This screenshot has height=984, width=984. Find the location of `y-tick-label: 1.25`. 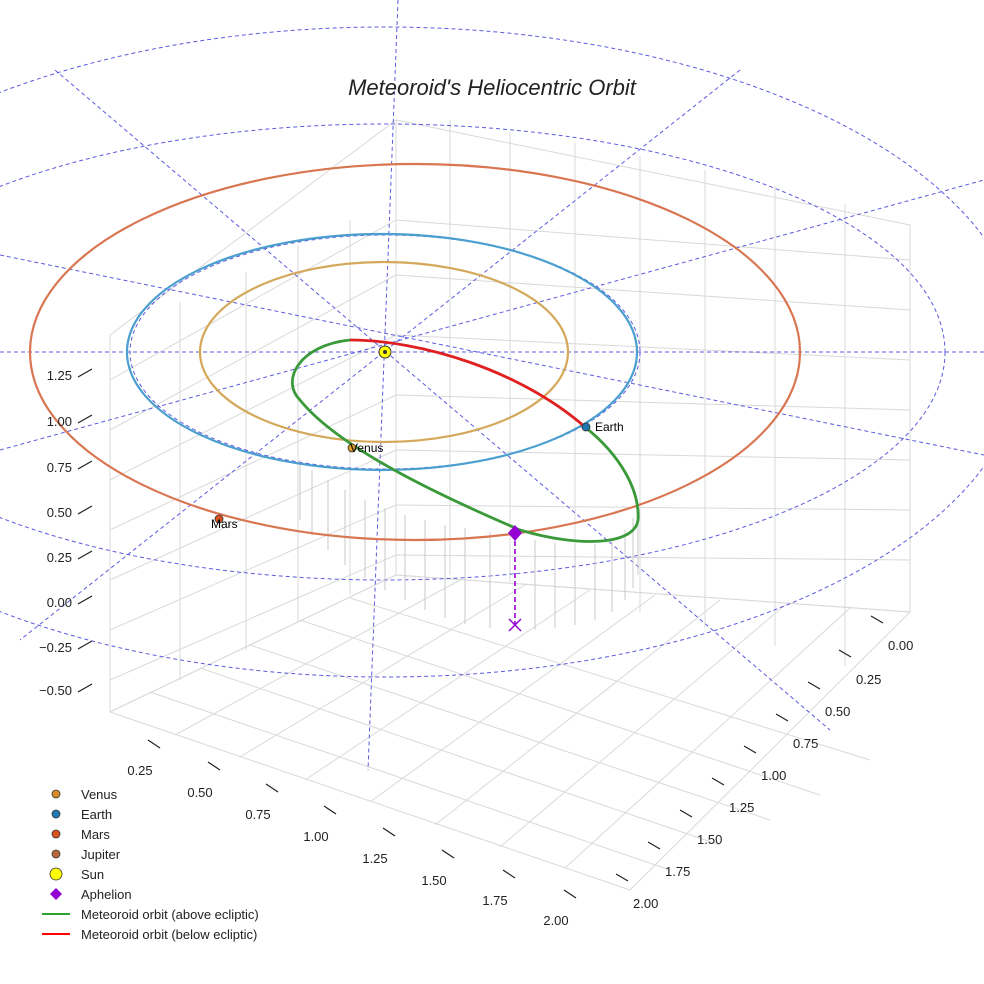

y-tick-label: 1.25 is located at coordinates (374, 858).